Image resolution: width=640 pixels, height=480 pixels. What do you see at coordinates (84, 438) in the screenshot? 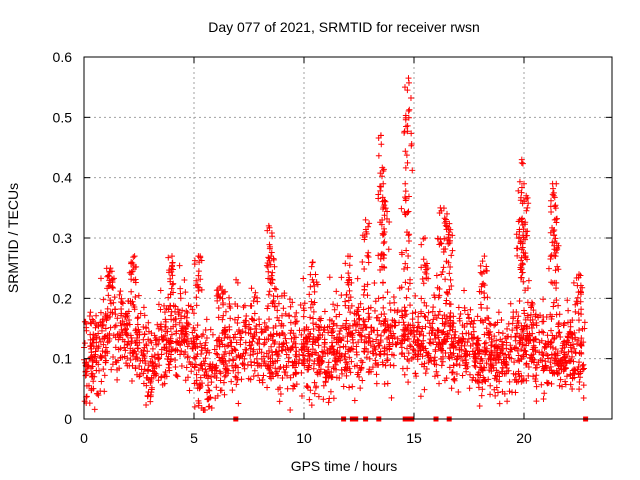
I see `x-tick-label: 0` at bounding box center [84, 438].